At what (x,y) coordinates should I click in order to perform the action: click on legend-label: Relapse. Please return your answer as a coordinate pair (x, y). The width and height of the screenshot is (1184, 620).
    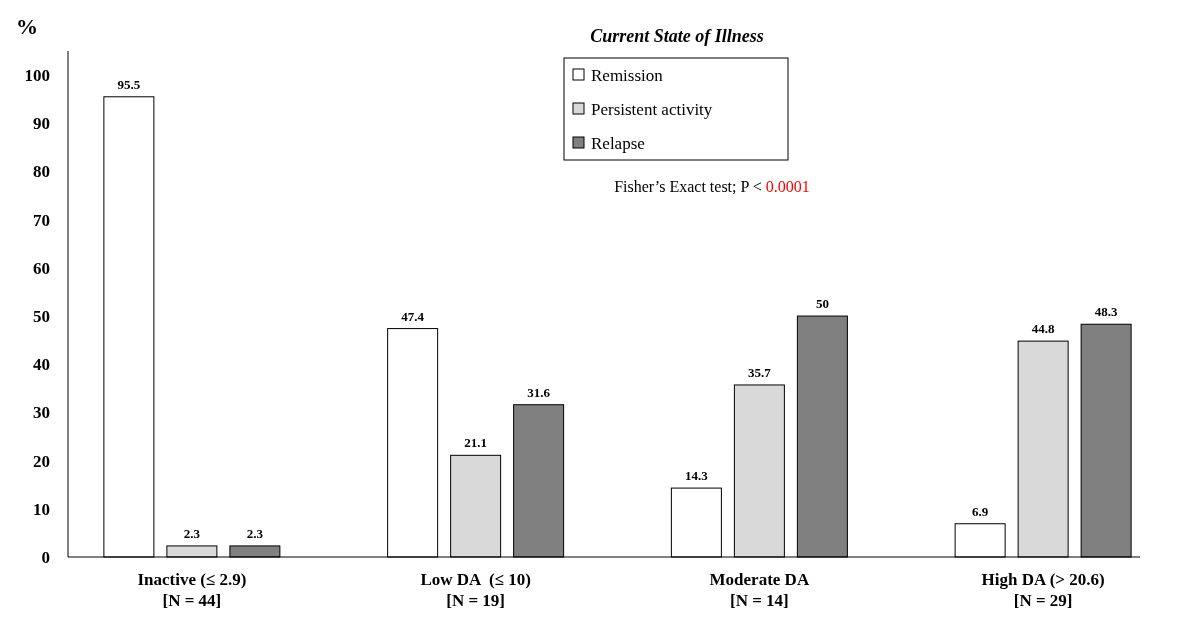
    Looking at the image, I should click on (618, 143).